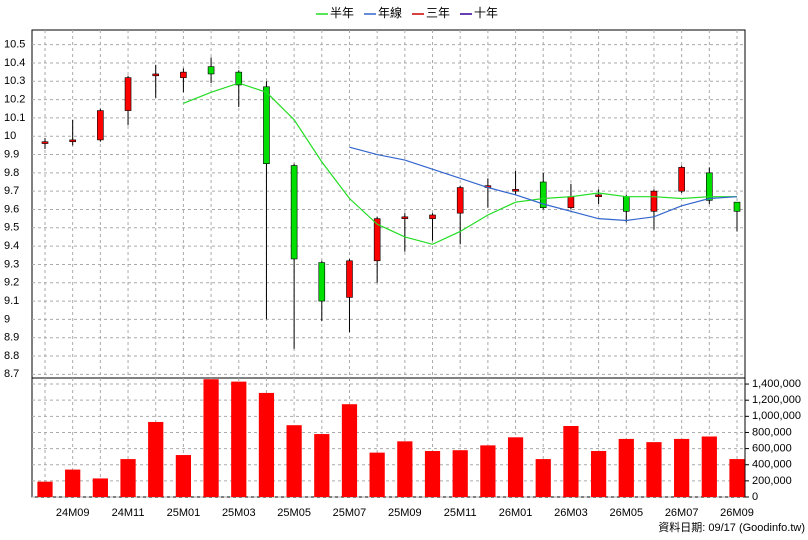 This screenshot has width=808, height=540. I want to click on x-tick-label: 24M09, so click(73, 513).